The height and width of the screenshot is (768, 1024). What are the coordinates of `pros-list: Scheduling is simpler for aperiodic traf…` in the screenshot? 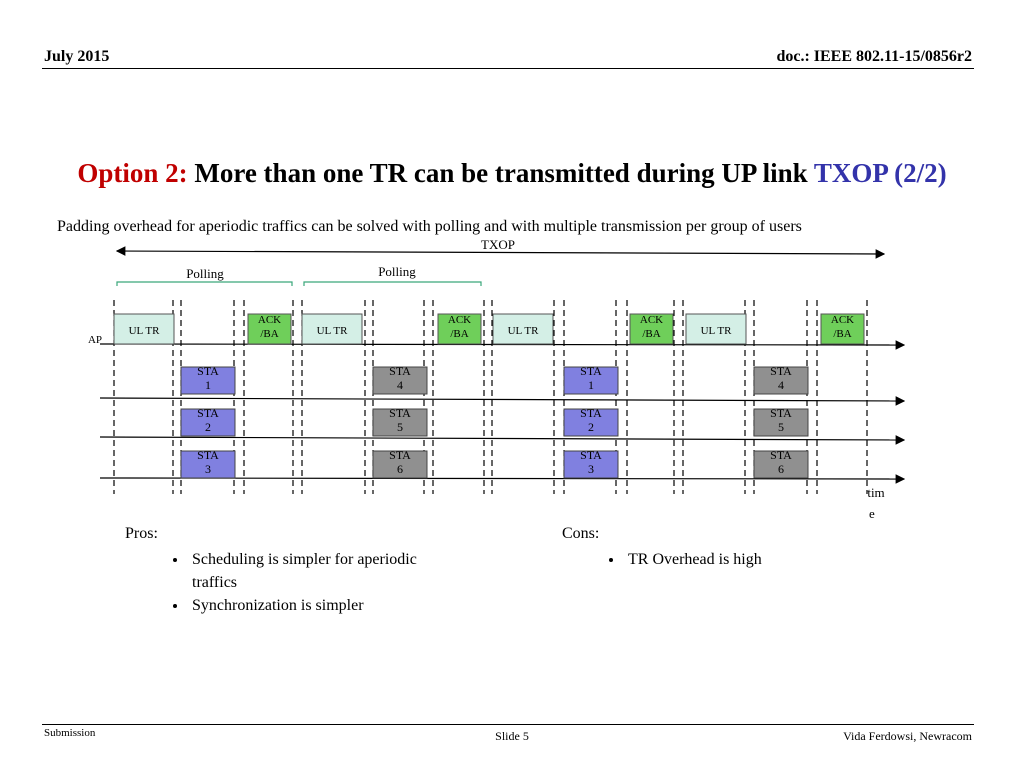 It's located at (296, 582).